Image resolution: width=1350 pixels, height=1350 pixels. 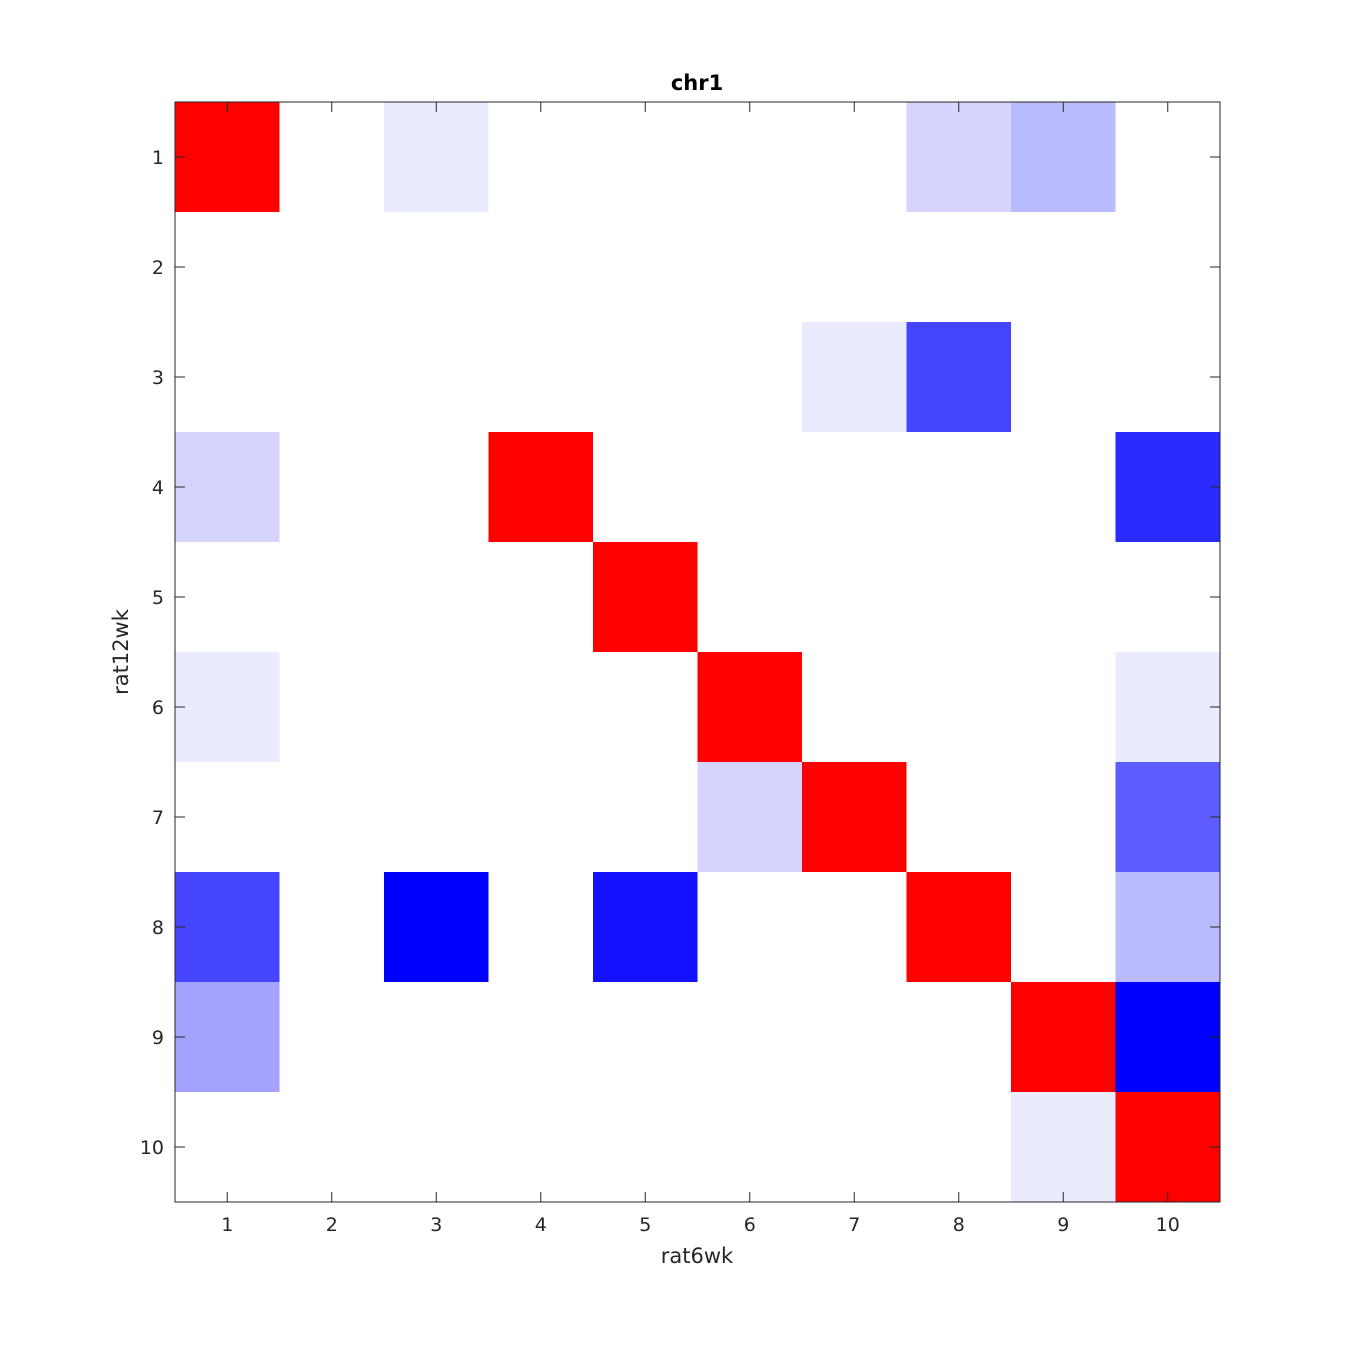 I want to click on y-tick-label: 7, so click(x=158, y=818).